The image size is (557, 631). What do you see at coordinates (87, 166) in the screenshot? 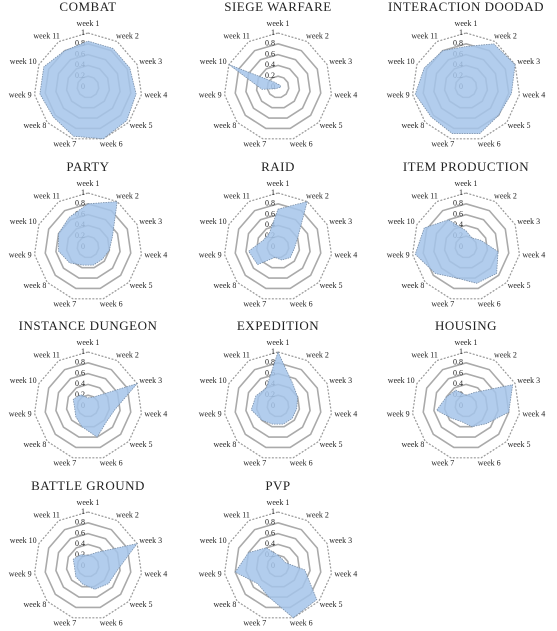
I see `chart-title: PARTY` at bounding box center [87, 166].